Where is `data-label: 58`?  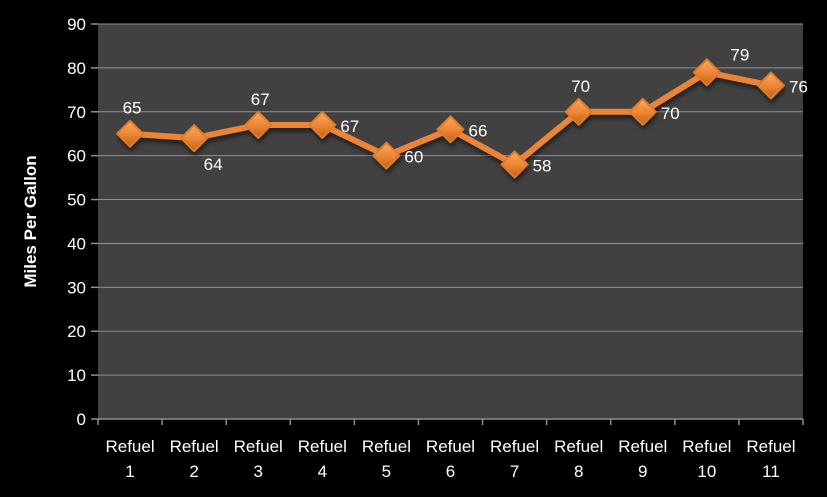 data-label: 58 is located at coordinates (542, 165).